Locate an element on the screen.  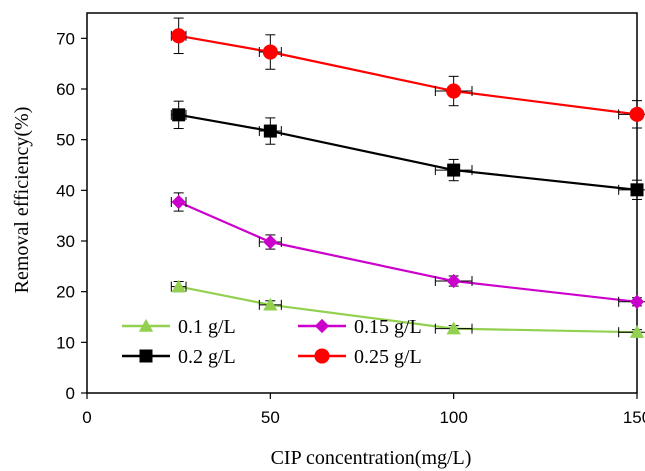
y-tick-label: 10 is located at coordinates (65, 342).